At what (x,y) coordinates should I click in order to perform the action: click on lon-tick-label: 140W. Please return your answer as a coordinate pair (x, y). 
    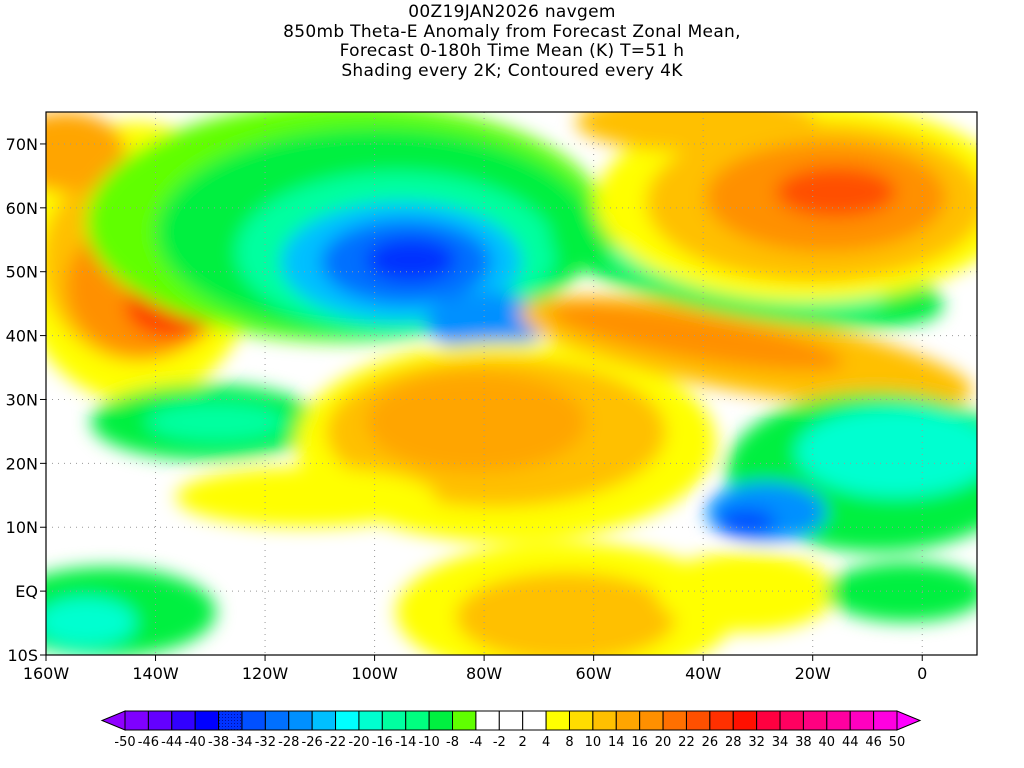
    Looking at the image, I should click on (155, 673).